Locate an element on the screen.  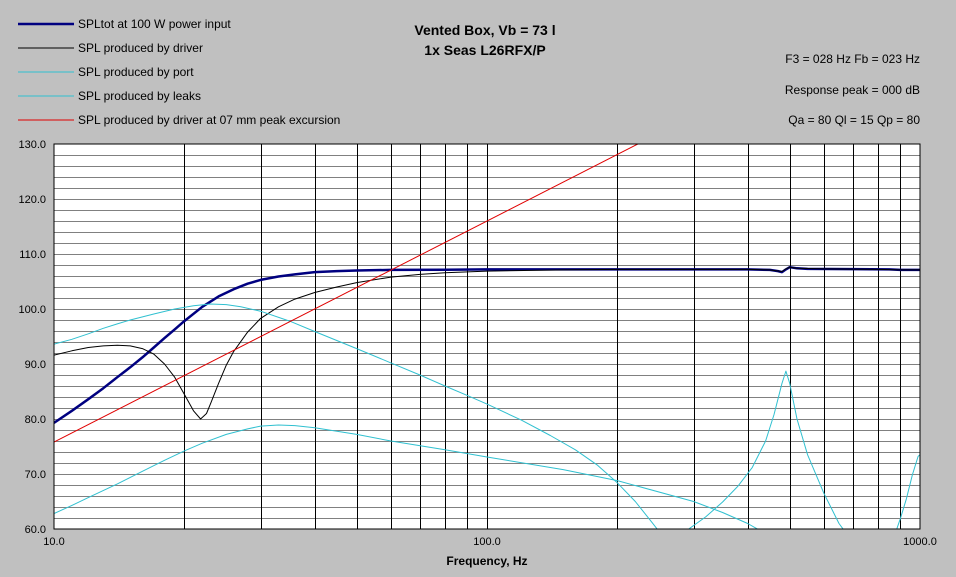
legend-label-2: SPL produced by port is located at coordinates (136, 72).